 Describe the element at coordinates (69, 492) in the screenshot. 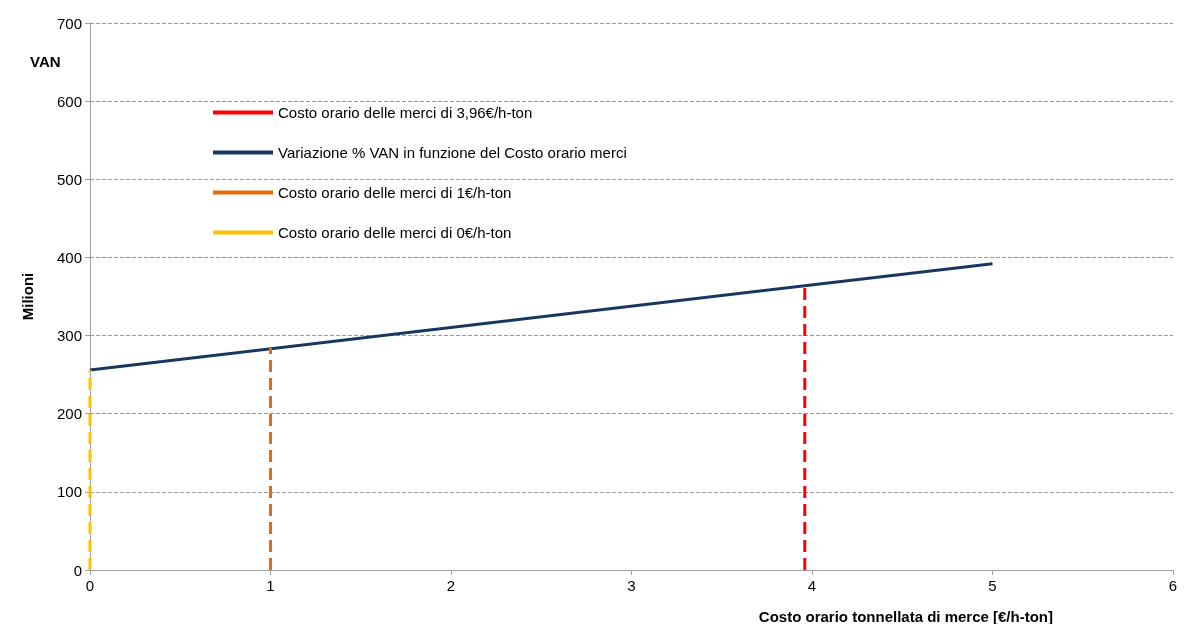

I see `y-tick-label: 100` at that location.